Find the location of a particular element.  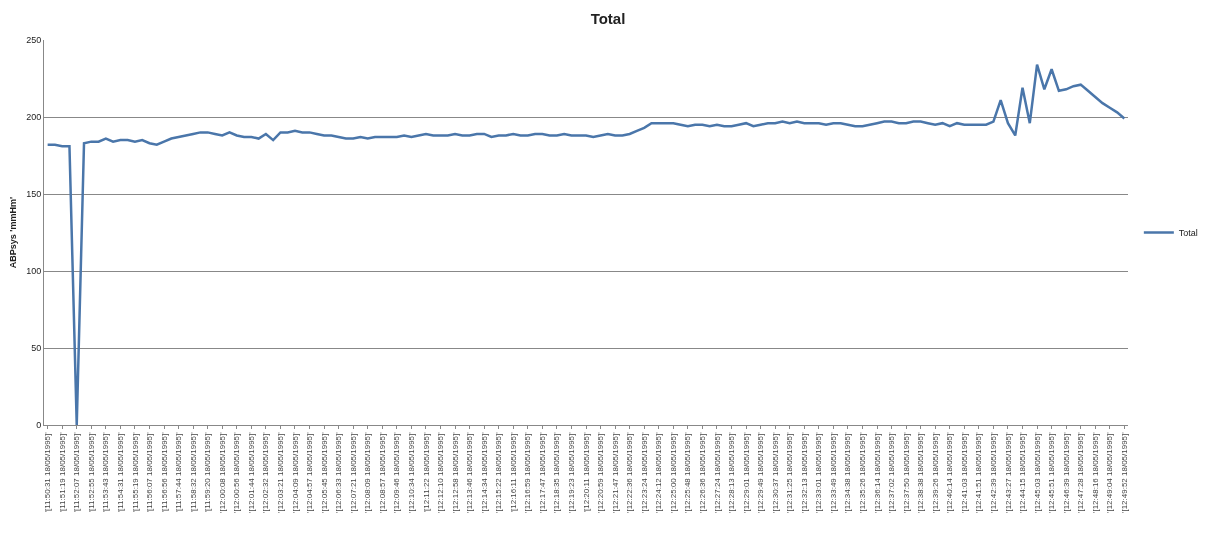

x-tick-label: '[11:59:20 18/05/1995]' is located at coordinates (208, 472).